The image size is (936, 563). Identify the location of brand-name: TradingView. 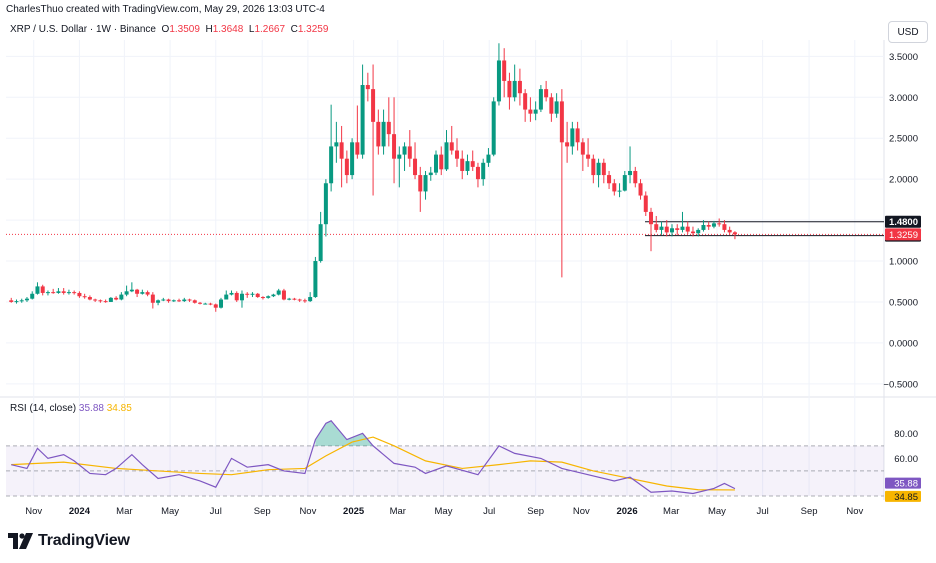
(84, 540).